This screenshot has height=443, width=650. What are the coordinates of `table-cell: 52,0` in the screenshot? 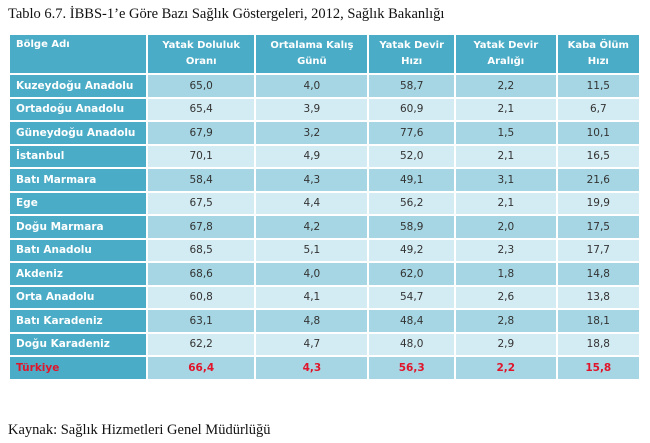 It's located at (411, 156).